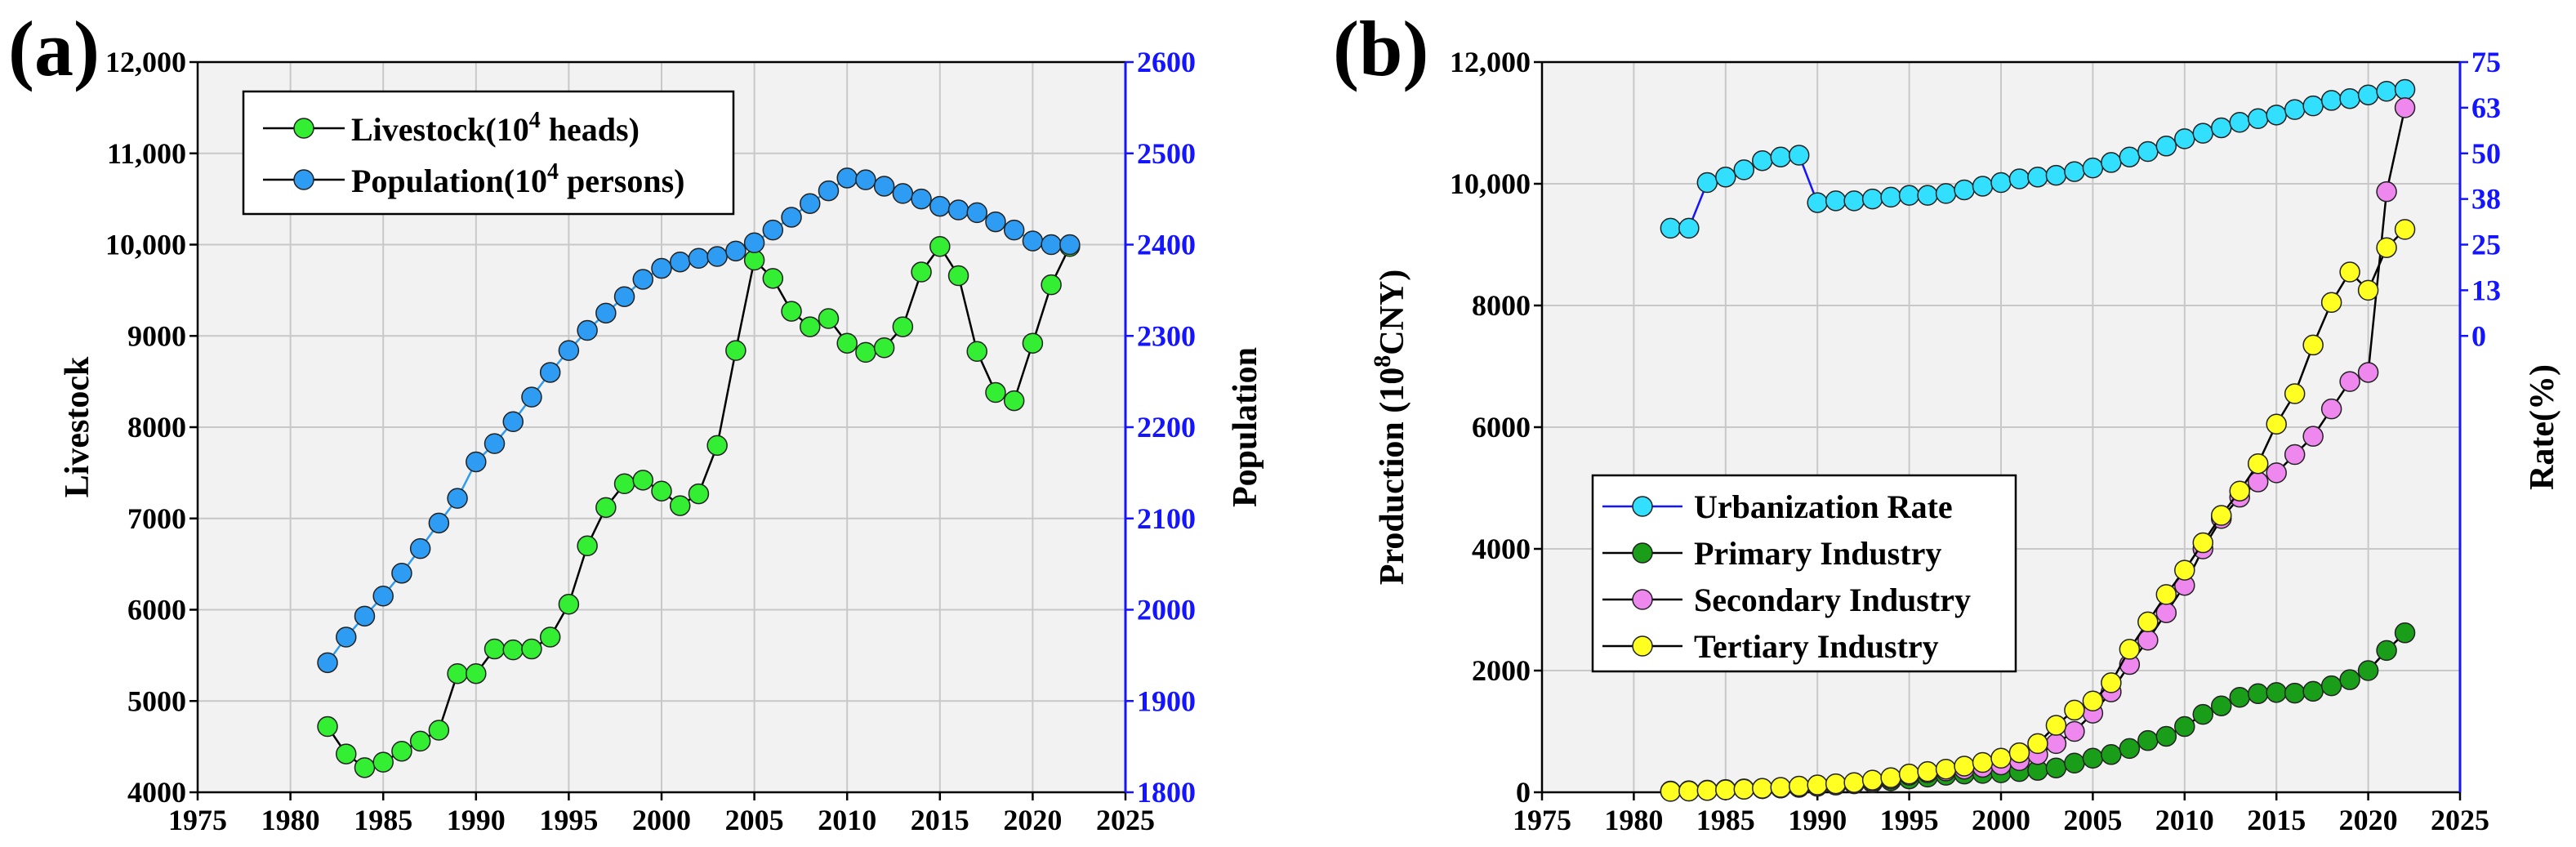  What do you see at coordinates (680, 262) in the screenshot?
I see `population-point-2001` at bounding box center [680, 262].